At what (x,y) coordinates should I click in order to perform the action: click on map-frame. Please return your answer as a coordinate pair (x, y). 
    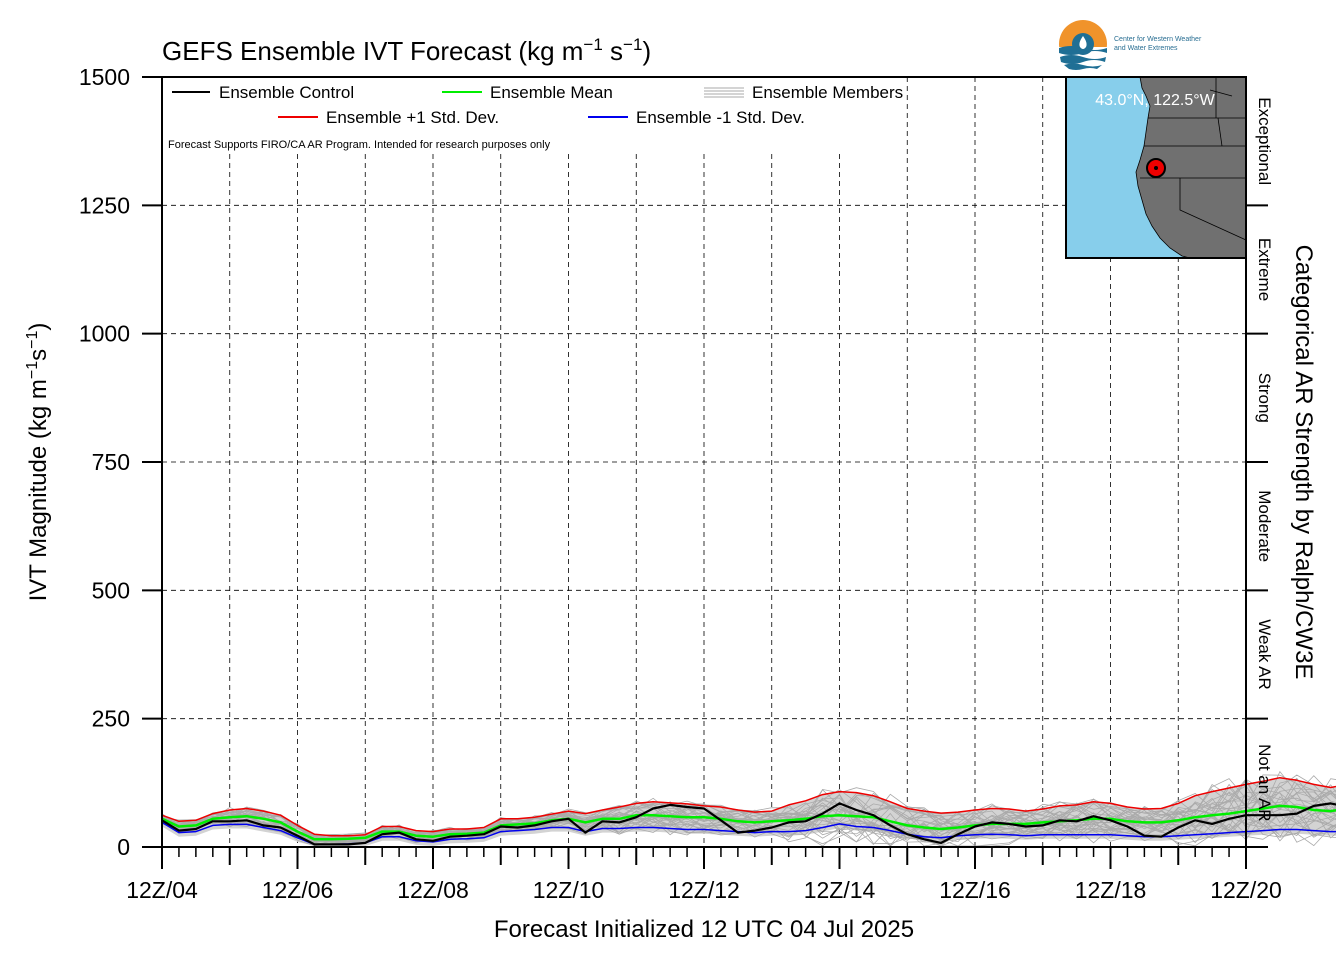
    Looking at the image, I should click on (1156, 167).